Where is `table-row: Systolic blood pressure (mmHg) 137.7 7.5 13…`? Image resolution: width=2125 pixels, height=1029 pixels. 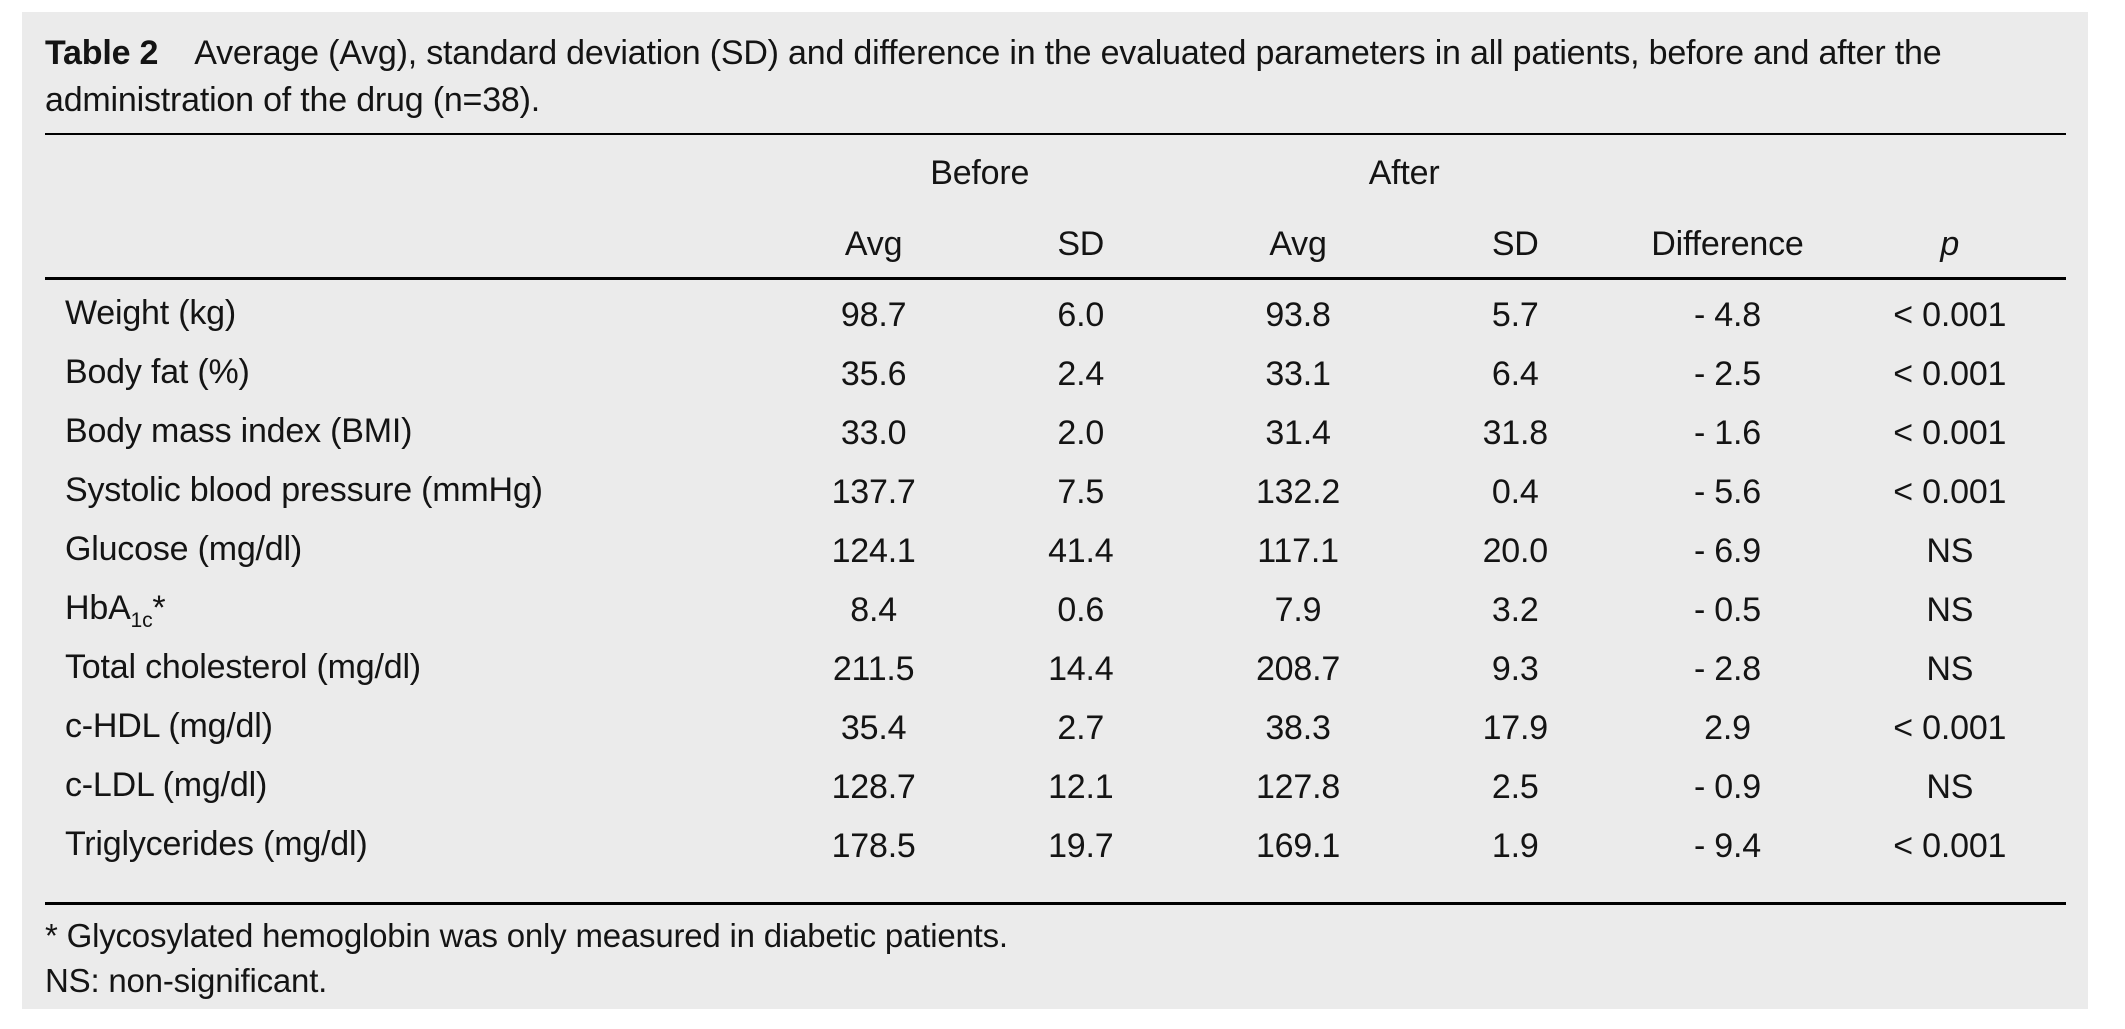
table-row: Systolic blood pressure (mmHg) 137.7 7.5 13… is located at coordinates (1055, 492).